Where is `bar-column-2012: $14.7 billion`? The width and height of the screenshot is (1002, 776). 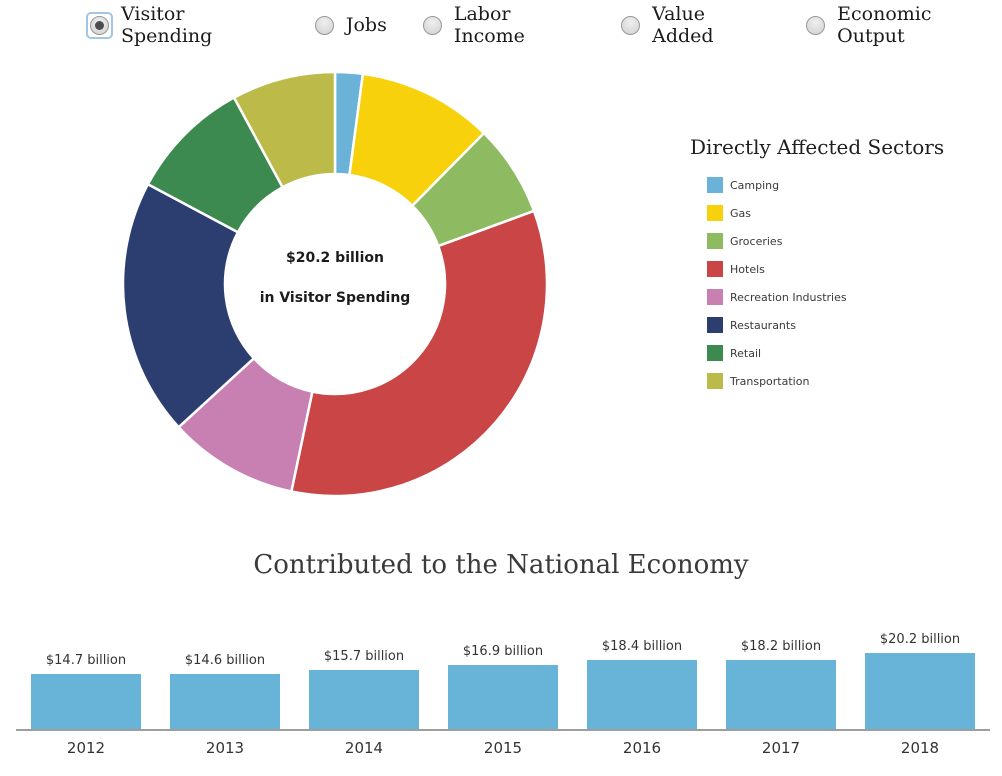
bar-column-2012: $14.7 billion is located at coordinates (86, 691).